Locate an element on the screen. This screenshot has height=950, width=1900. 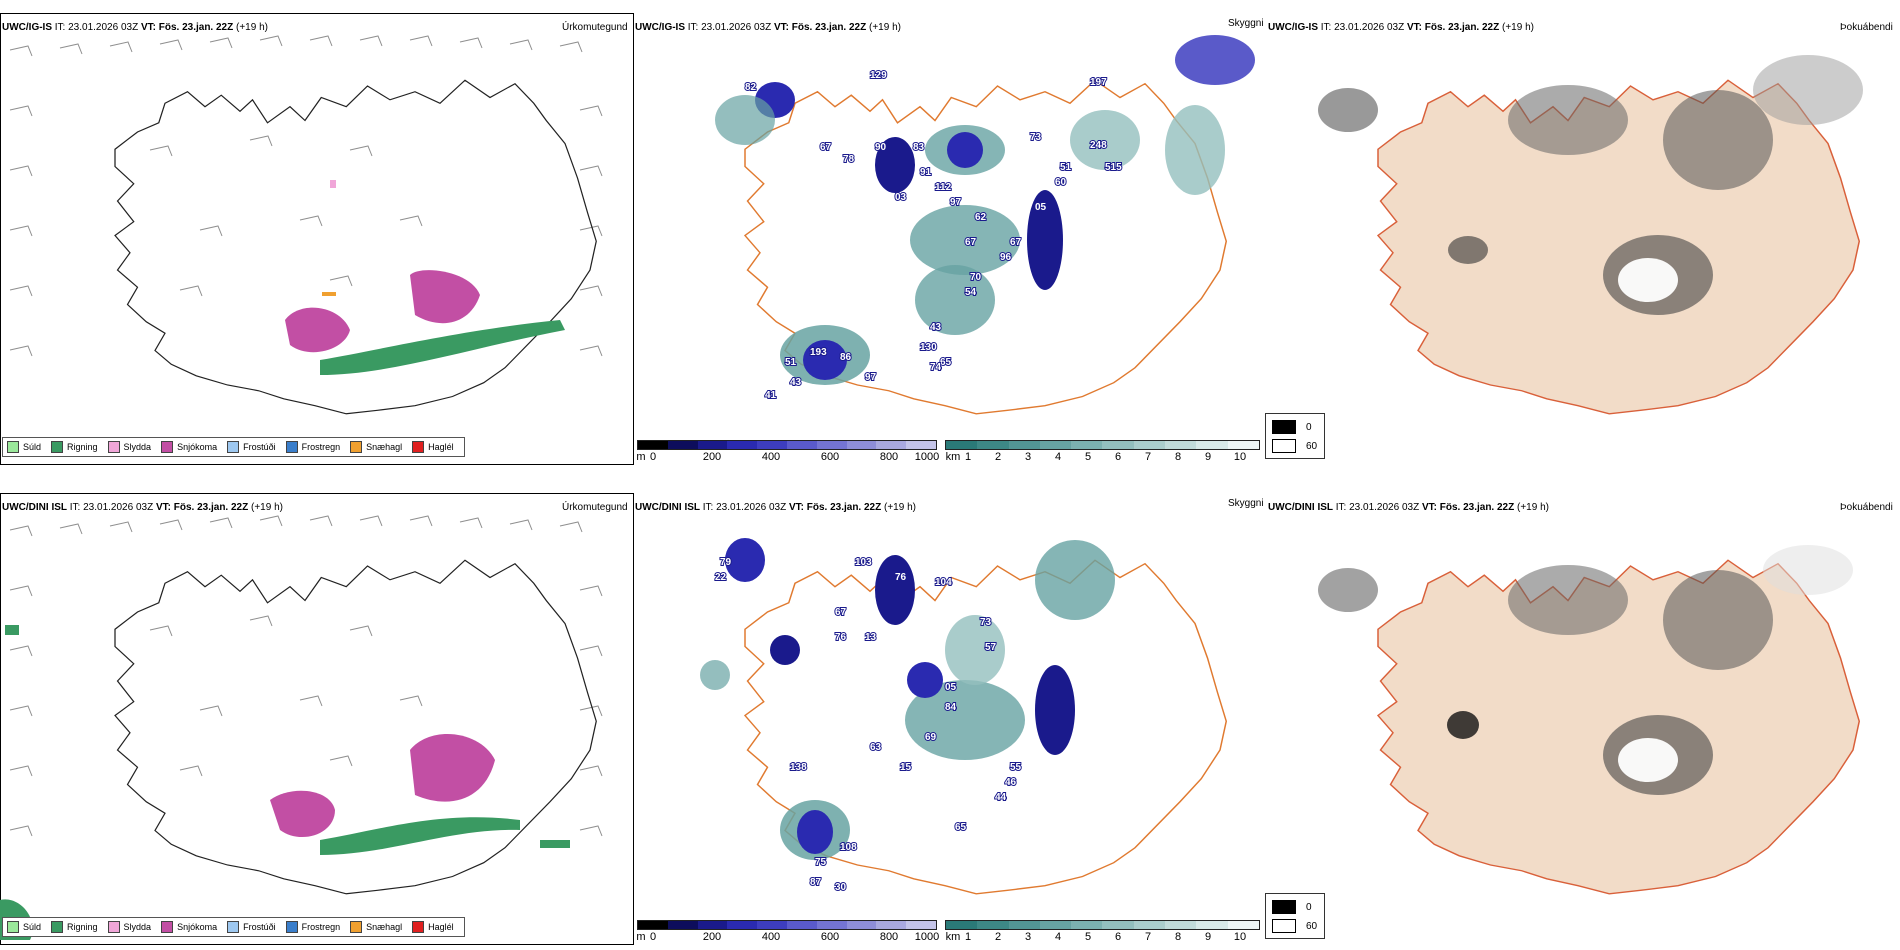
cloud-base-label: 03 is located at coordinates (901, 197).